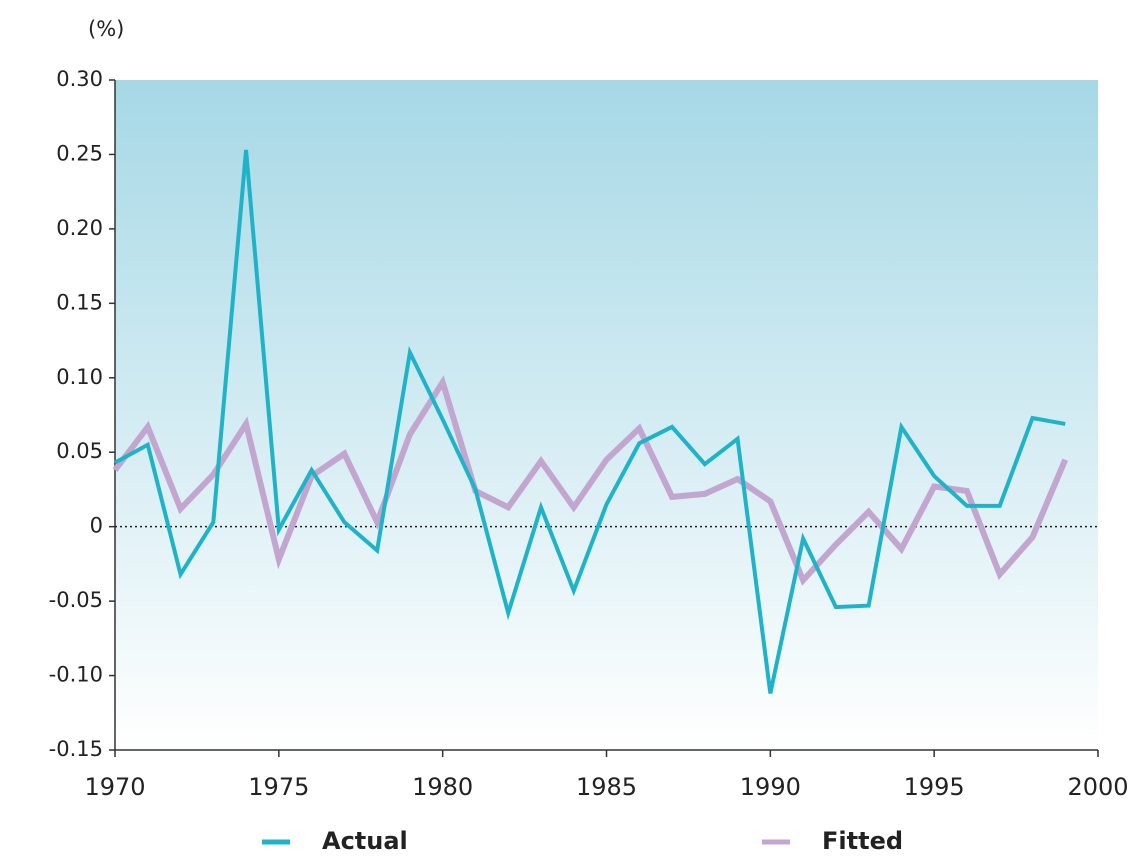 The image size is (1128, 858). What do you see at coordinates (79, 302) in the screenshot?
I see `y-tick-label: 0.15` at bounding box center [79, 302].